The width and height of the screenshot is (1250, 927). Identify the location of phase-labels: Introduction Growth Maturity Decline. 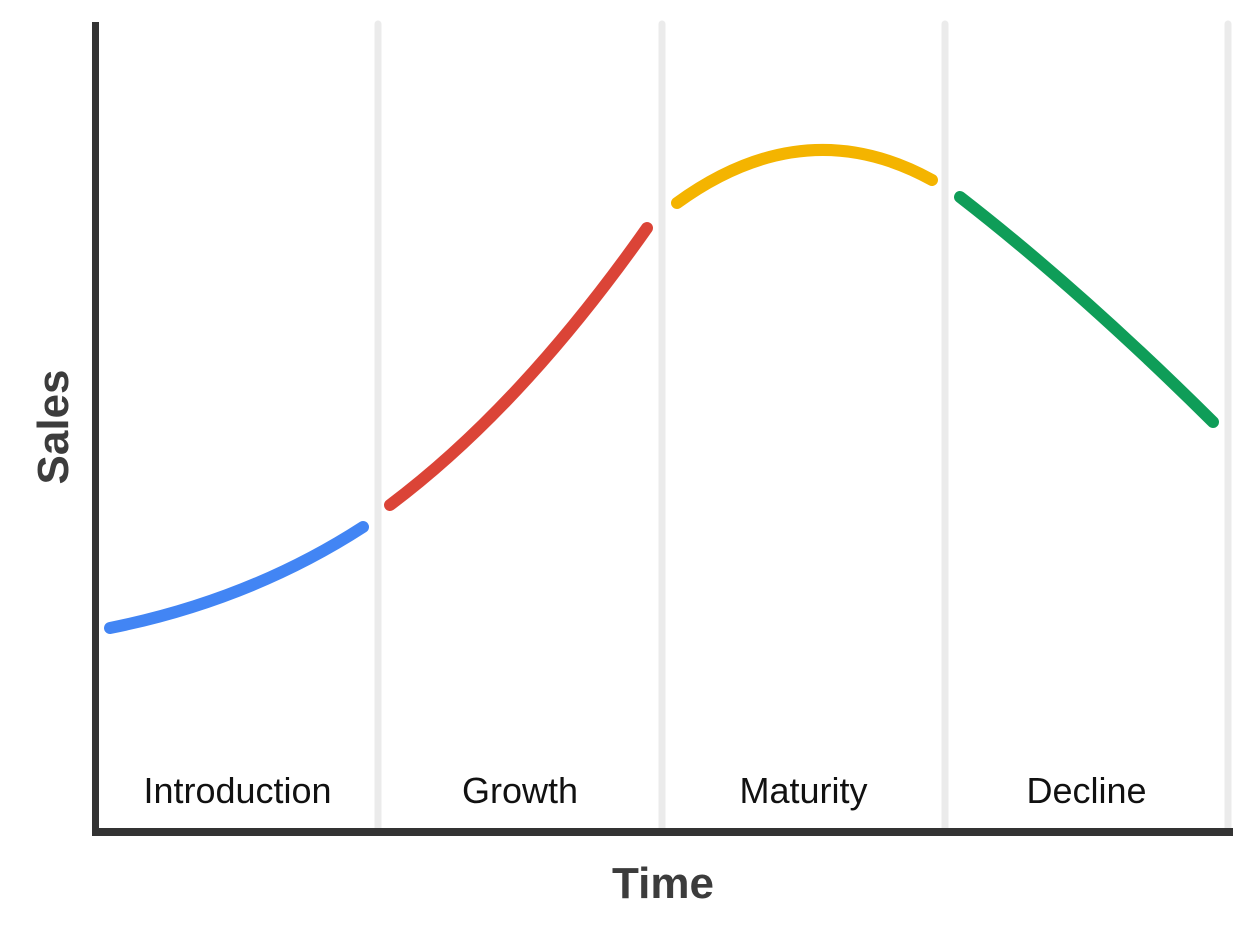
(644, 790).